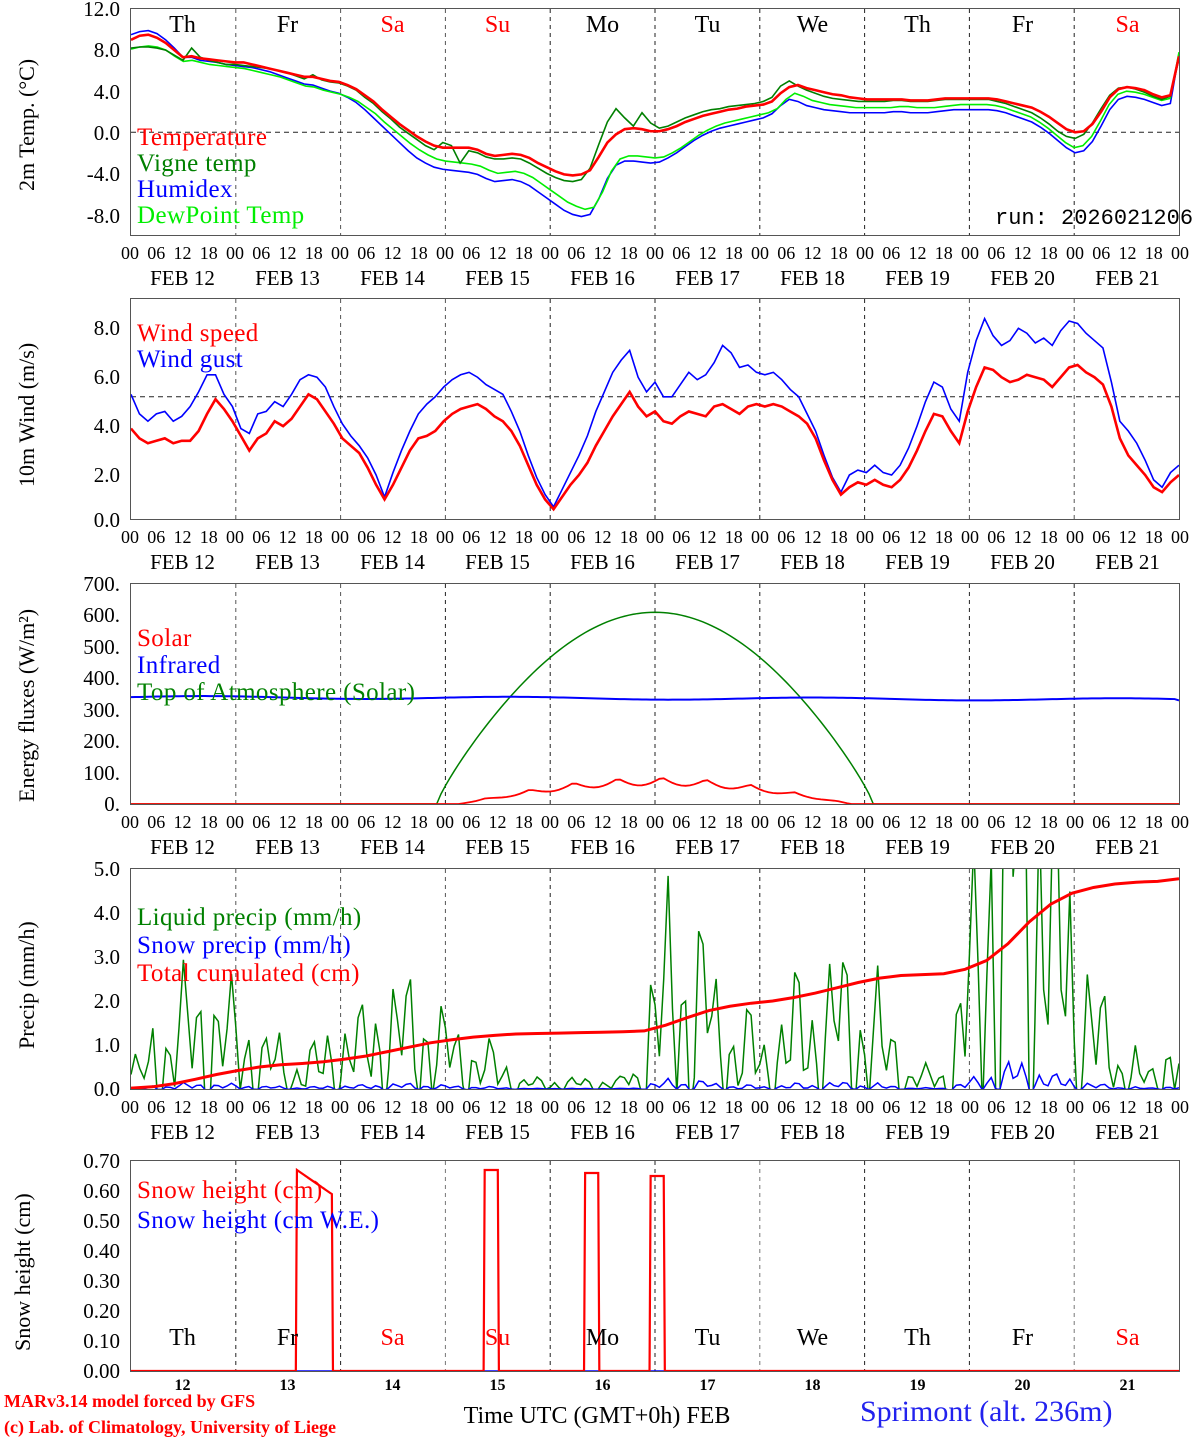  What do you see at coordinates (101, 1251) in the screenshot?
I see `snow-ytick-3: 0.40` at bounding box center [101, 1251].